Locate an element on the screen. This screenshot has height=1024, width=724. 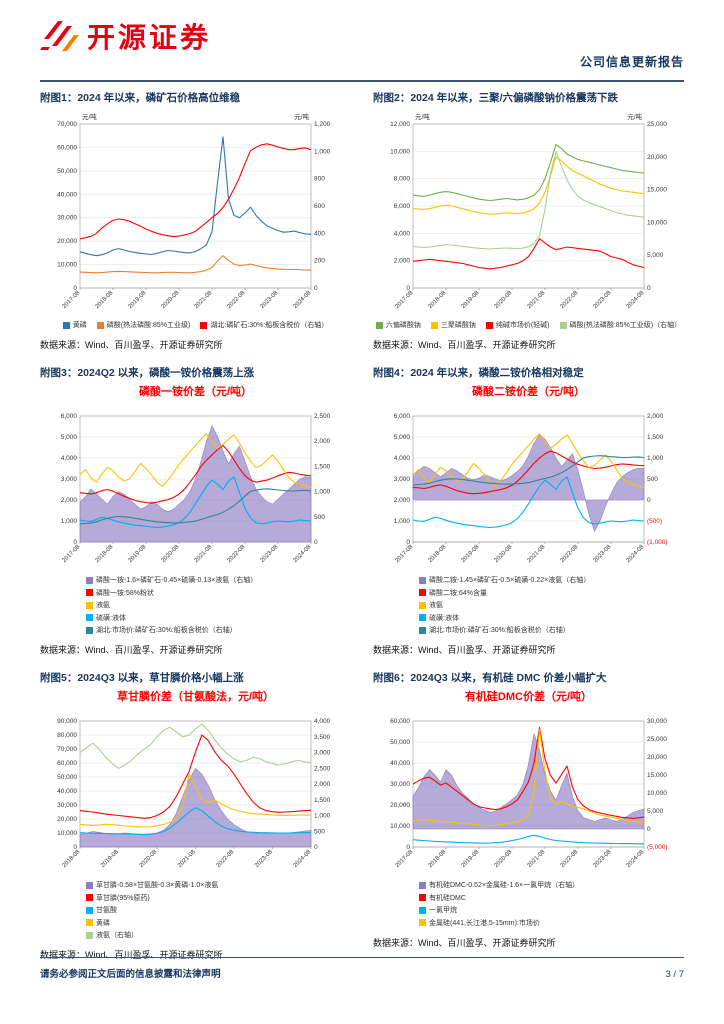
svg-text: 6,000 is located at coordinates (402, 416).